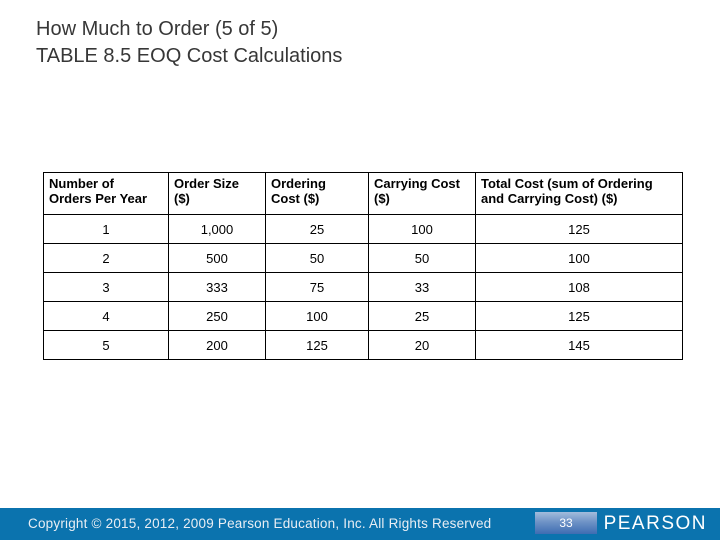 The image size is (720, 540). What do you see at coordinates (217, 345) in the screenshot?
I see `cell-order-size: 200` at bounding box center [217, 345].